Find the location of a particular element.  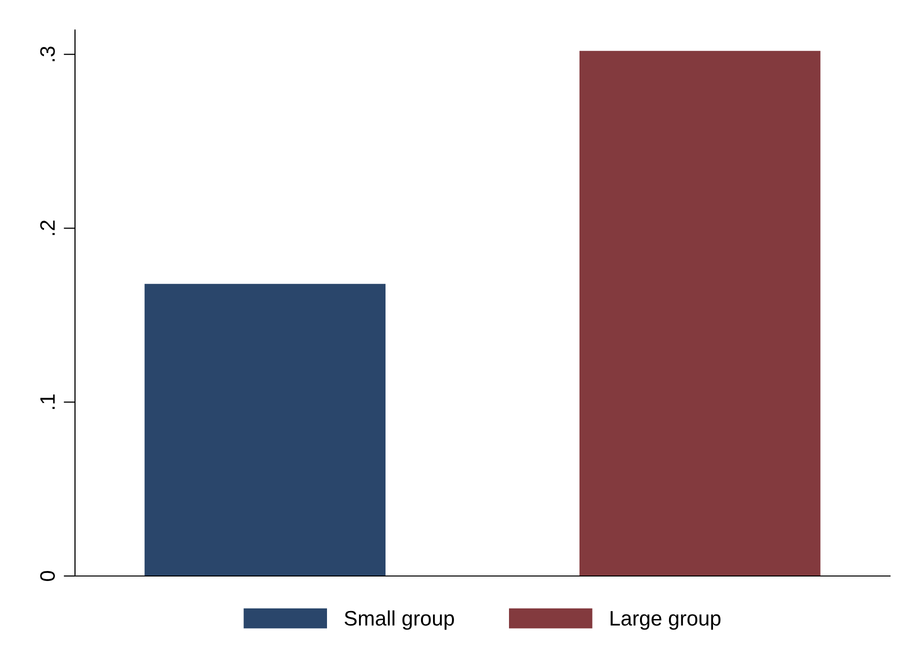

y-tick-label: .1 is located at coordinates (47, 401).